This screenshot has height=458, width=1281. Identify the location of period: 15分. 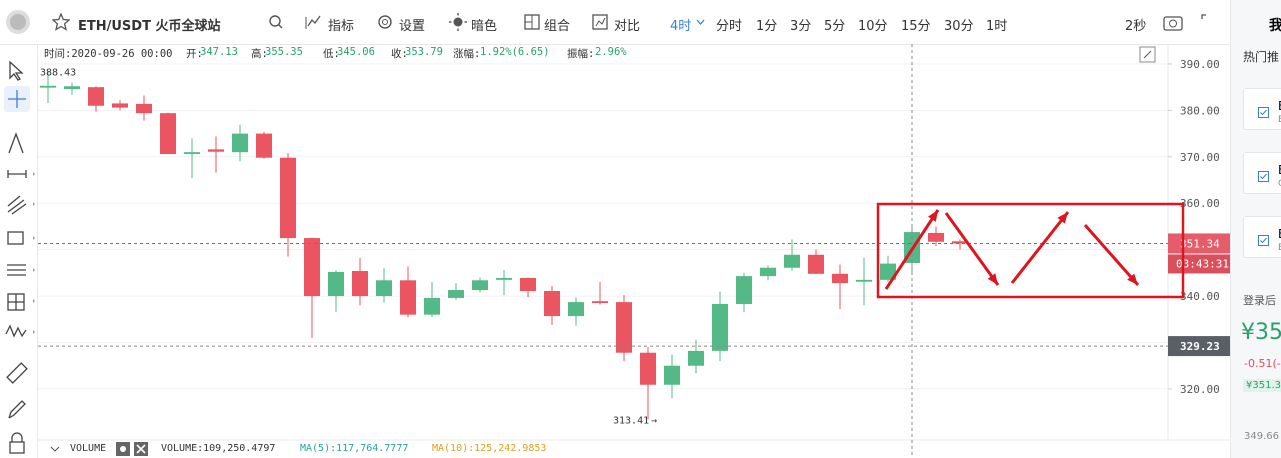
(916, 26).